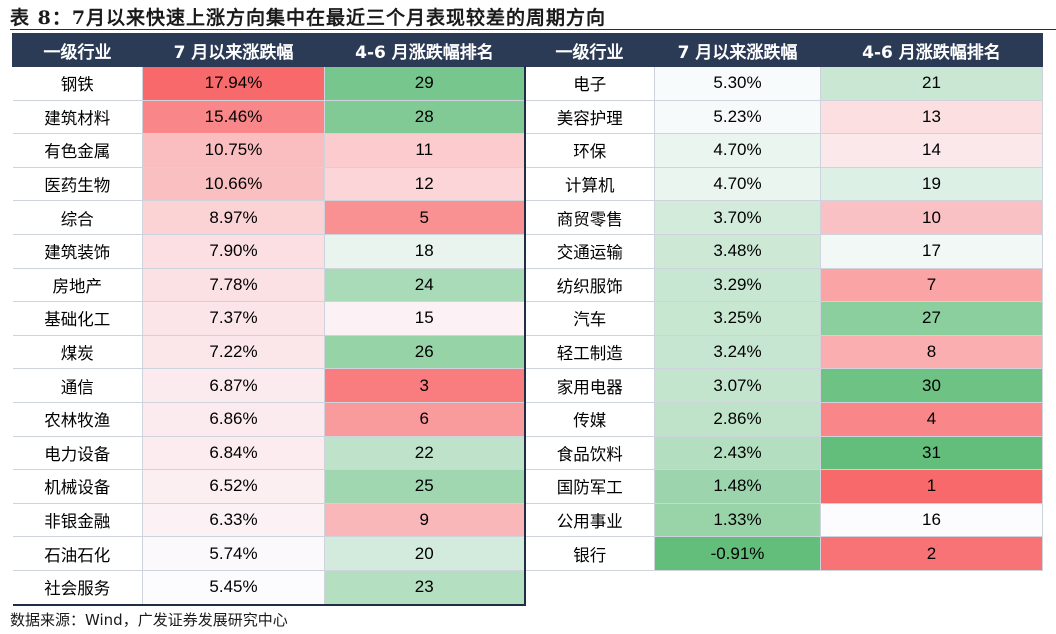  Describe the element at coordinates (233, 553) in the screenshot. I see `cell-change: 5.74%` at that location.